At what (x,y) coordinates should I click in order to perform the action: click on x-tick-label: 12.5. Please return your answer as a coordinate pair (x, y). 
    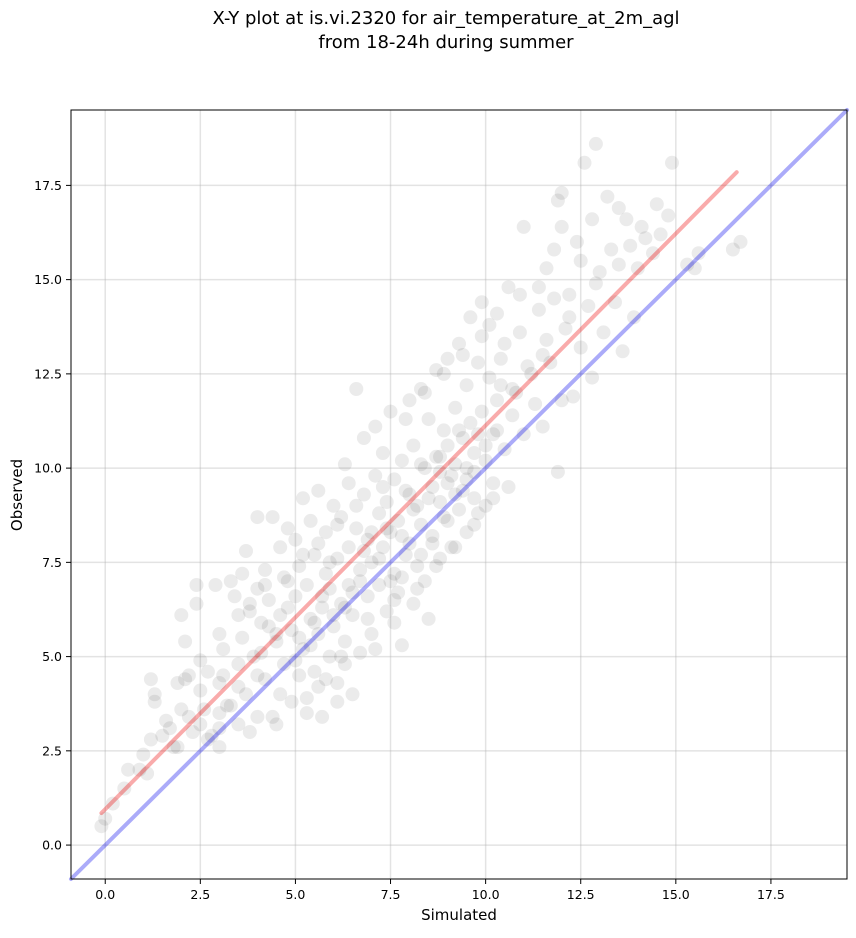
    Looking at the image, I should click on (581, 894).